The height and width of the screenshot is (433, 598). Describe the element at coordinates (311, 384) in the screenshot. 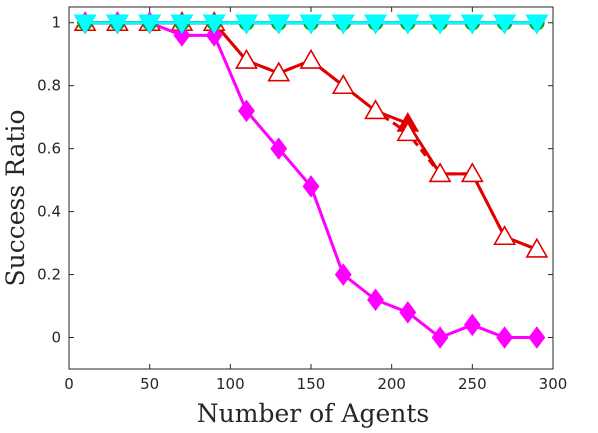

I see `x-tick-label: 150` at that location.